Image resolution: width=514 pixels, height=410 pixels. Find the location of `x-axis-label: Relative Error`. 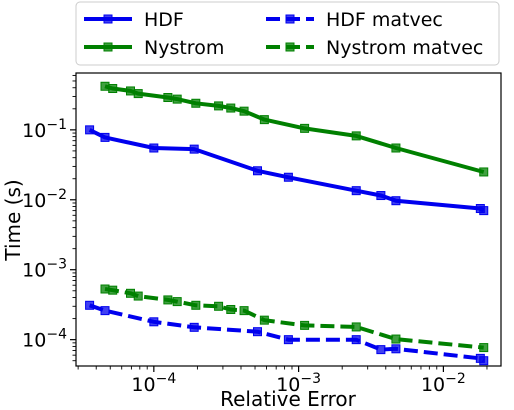

x-axis-label: Relative Error is located at coordinates (288, 398).